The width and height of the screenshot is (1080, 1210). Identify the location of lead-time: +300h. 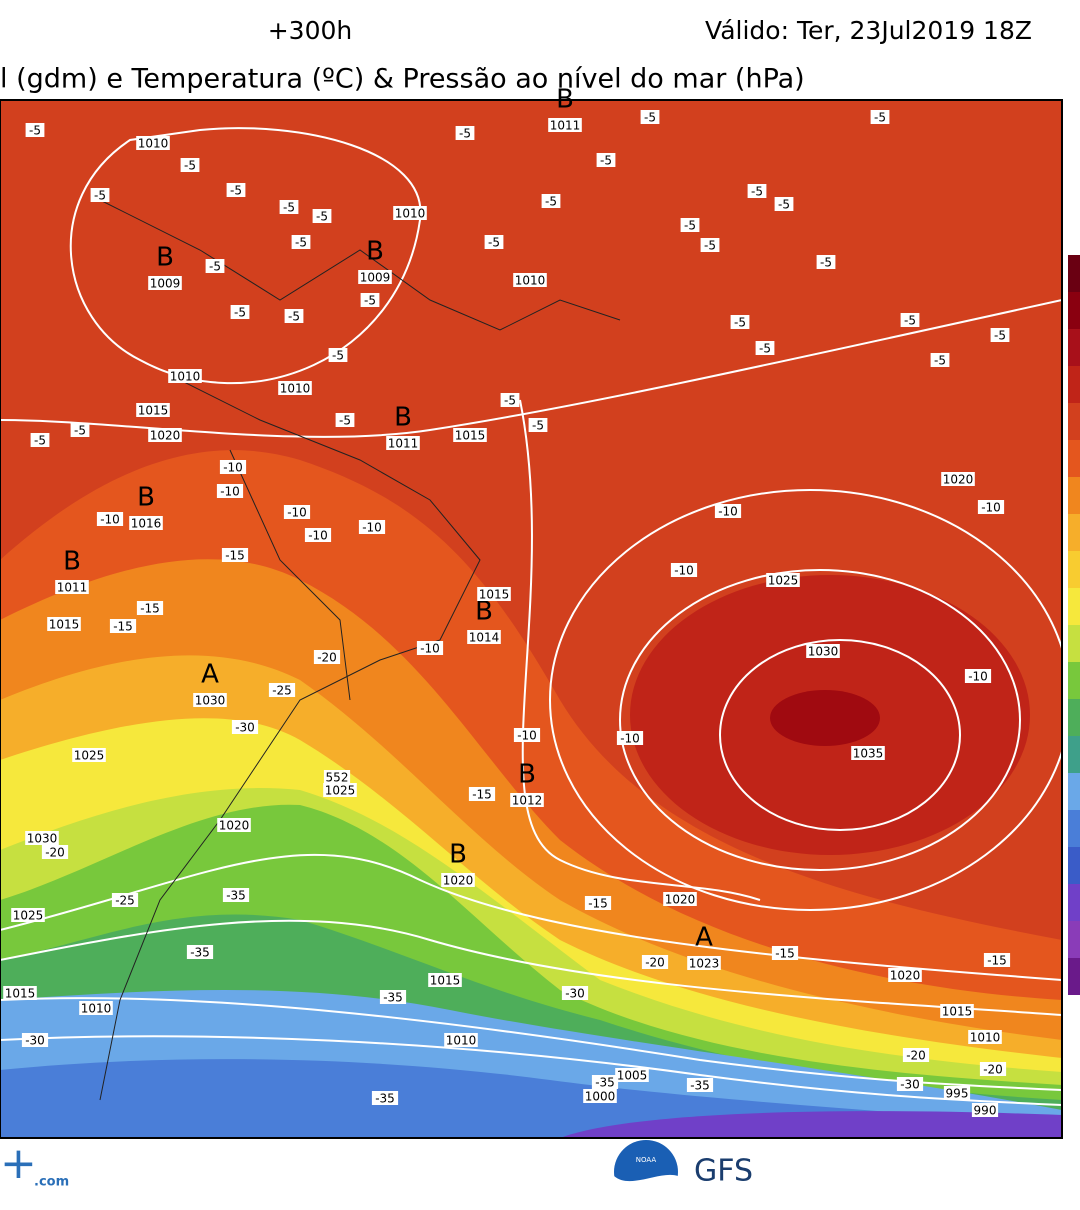
(310, 30).